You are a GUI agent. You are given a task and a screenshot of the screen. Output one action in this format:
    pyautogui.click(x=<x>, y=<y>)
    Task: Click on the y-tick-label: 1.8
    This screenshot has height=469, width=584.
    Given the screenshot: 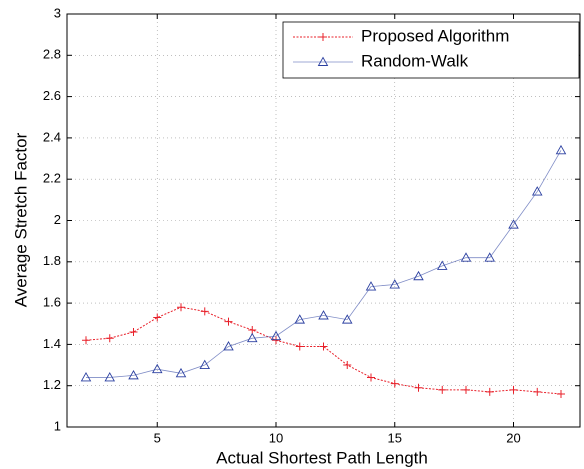 What is the action you would take?
    pyautogui.click(x=52, y=260)
    